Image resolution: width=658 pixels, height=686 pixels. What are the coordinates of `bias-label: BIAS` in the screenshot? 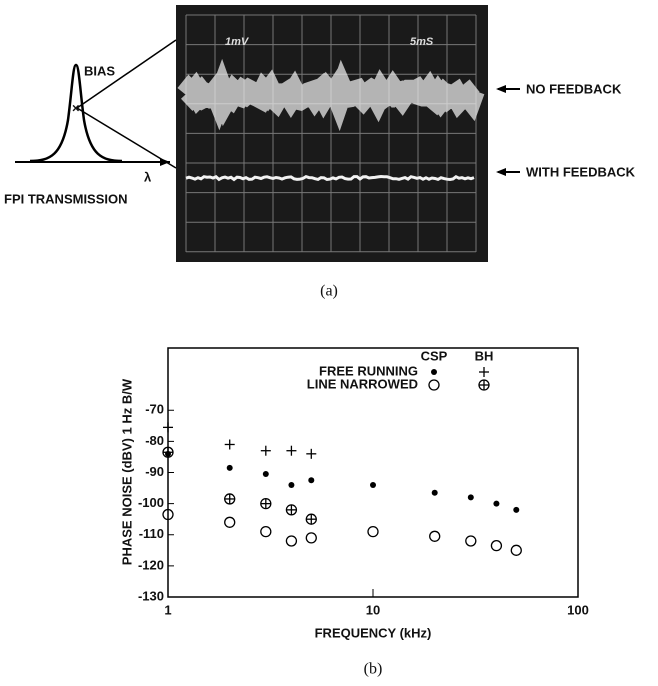 It's located at (99, 70).